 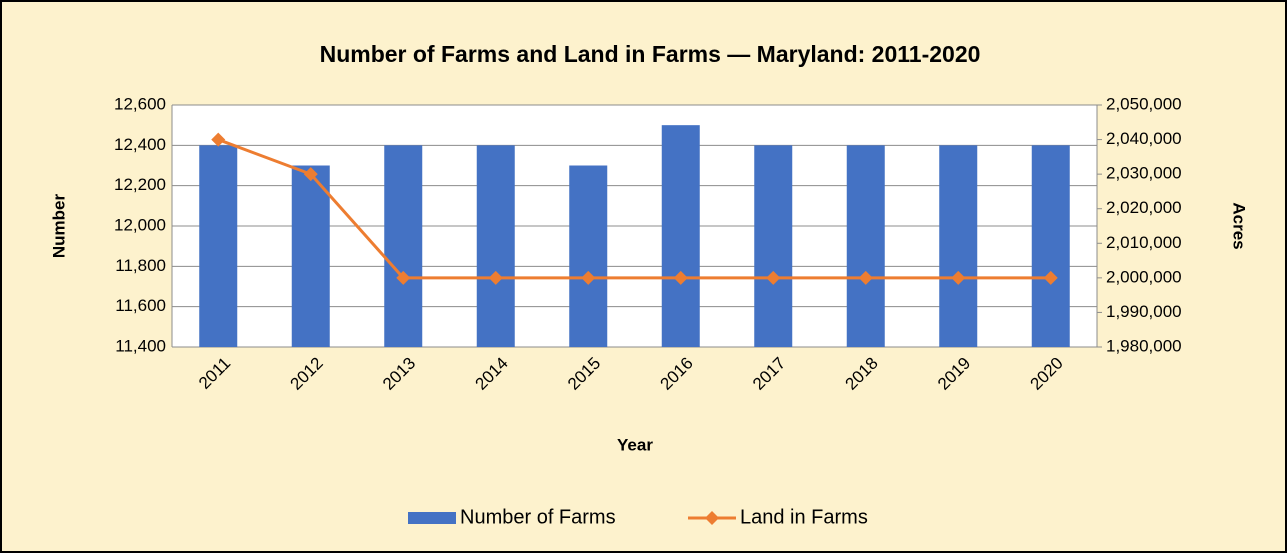 I want to click on y-tick-label: 12,400, so click(x=140, y=144).